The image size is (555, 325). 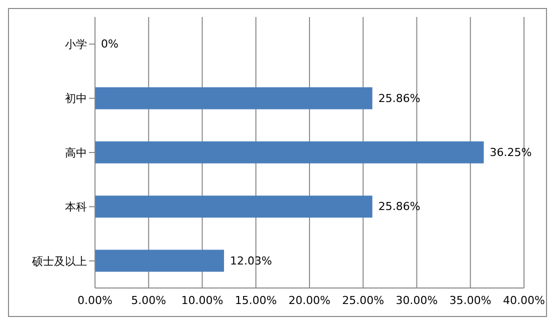 I want to click on x-tick-label: 35.00%, so click(x=470, y=300).